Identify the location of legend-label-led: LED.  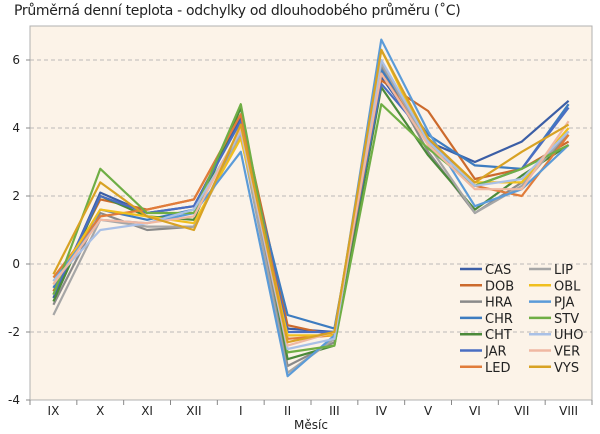
(497, 368).